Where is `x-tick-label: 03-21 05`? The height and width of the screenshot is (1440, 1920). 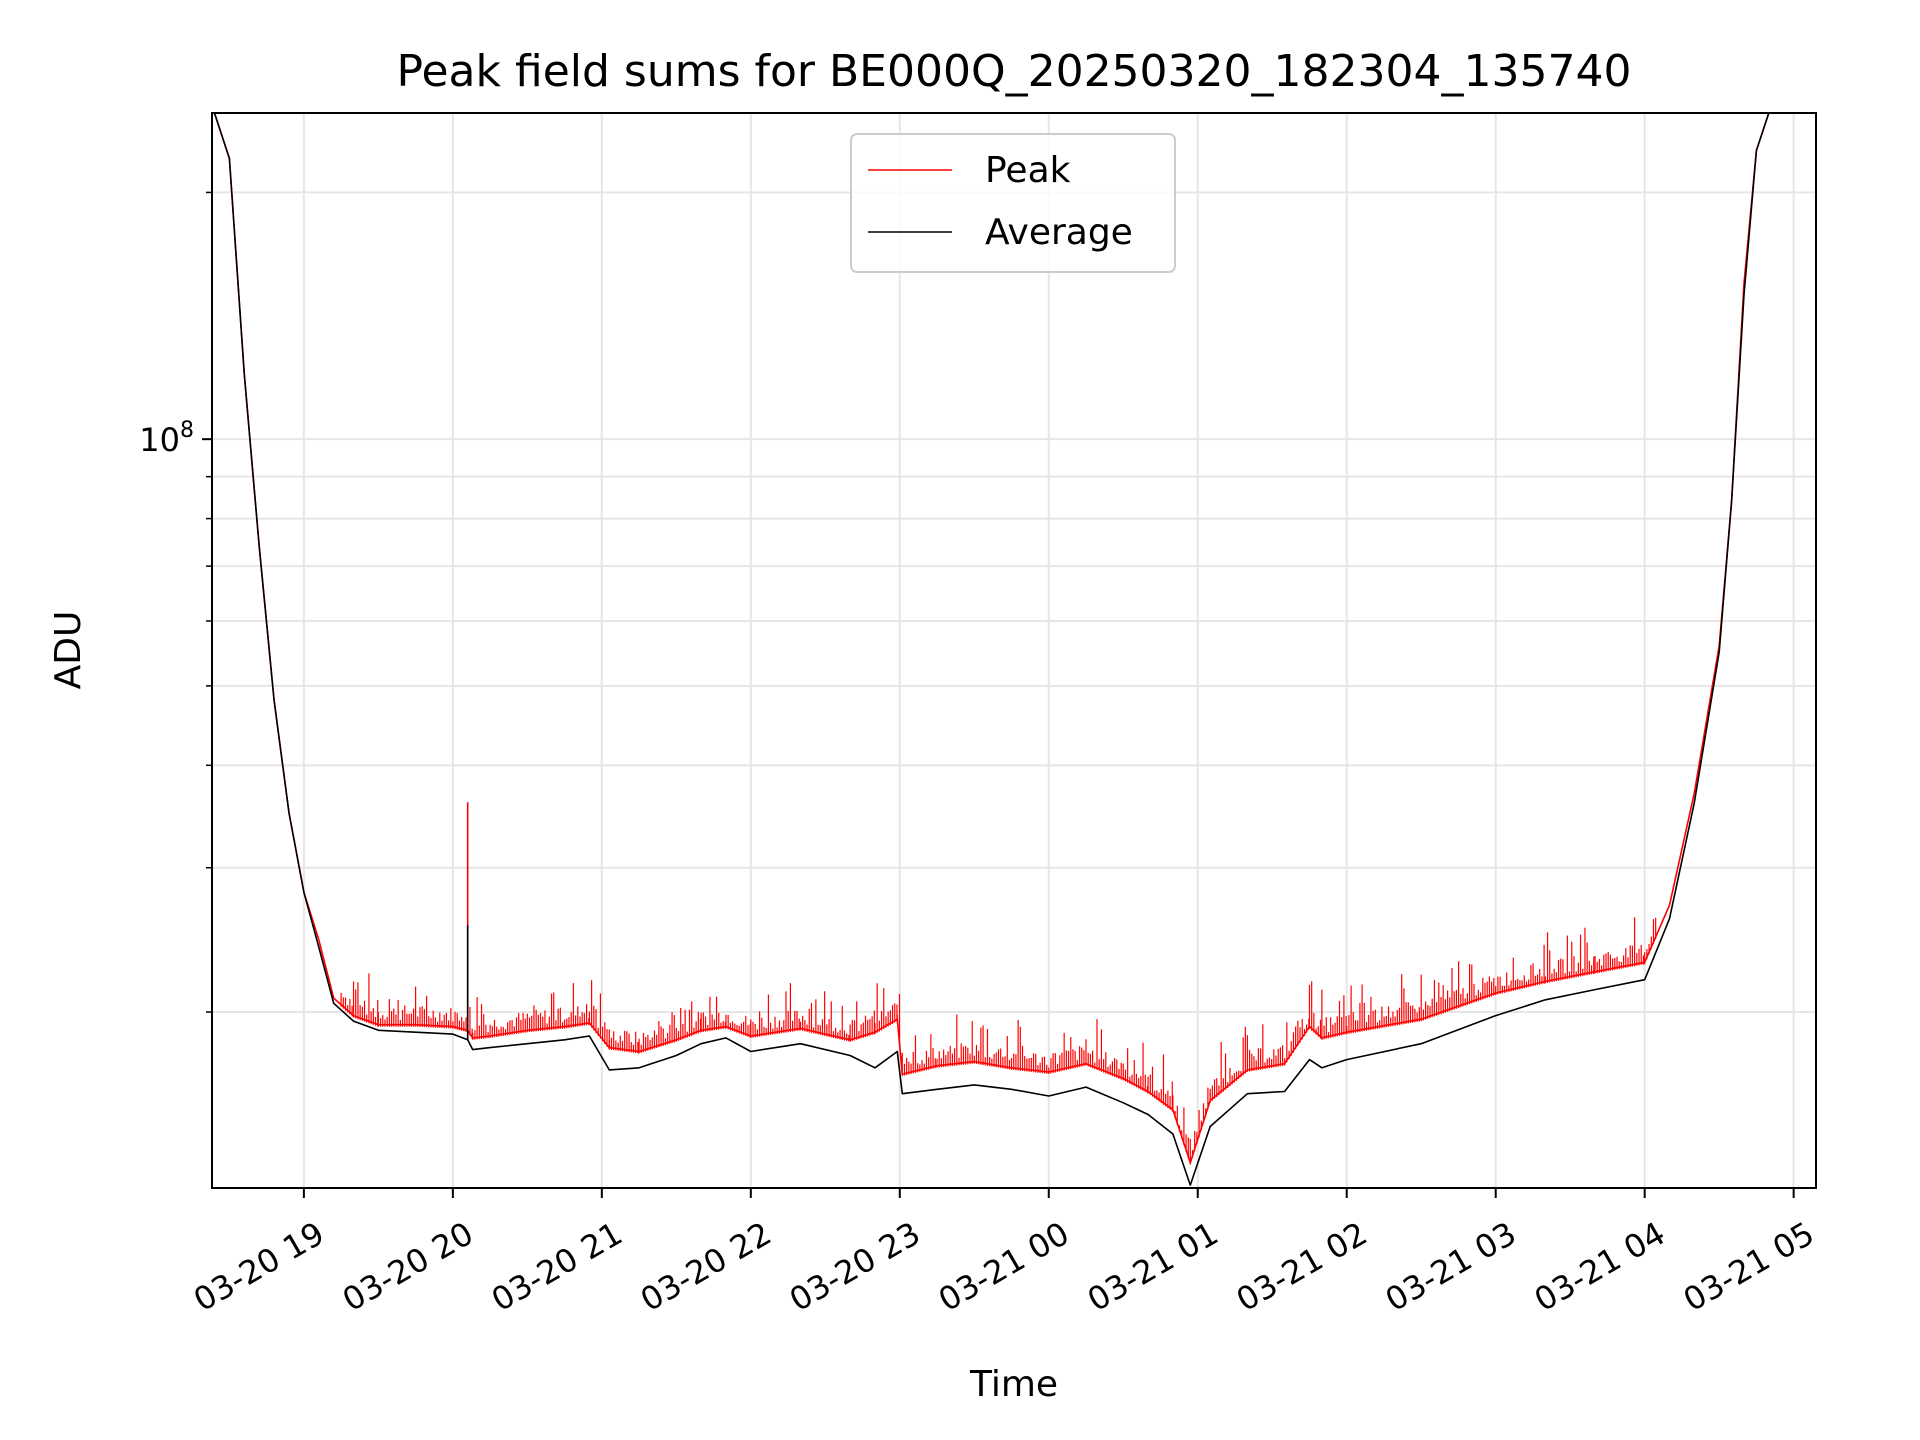 x-tick-label: 03-21 05 is located at coordinates (1749, 1266).